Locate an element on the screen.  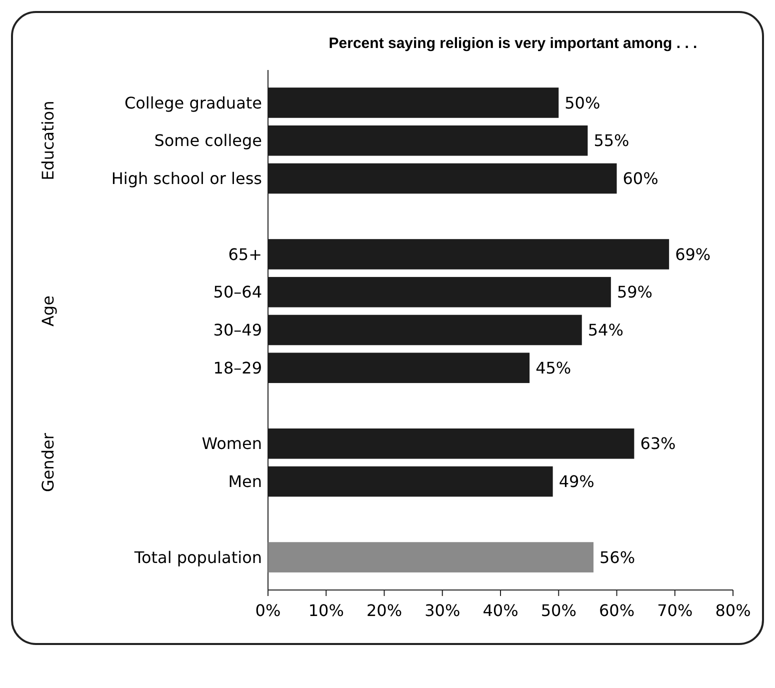
x-tick-label: 40% is located at coordinates (500, 610).